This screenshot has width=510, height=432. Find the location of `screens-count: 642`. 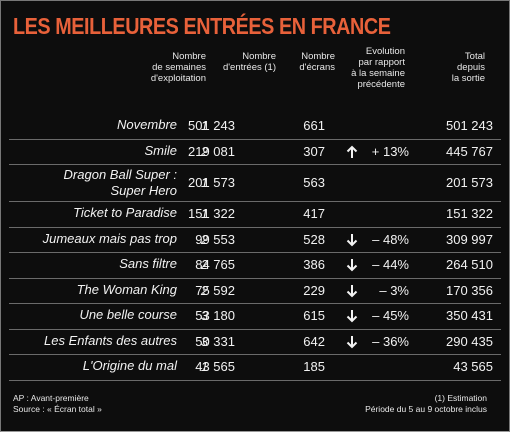

screens-count: 642 is located at coordinates (314, 341).